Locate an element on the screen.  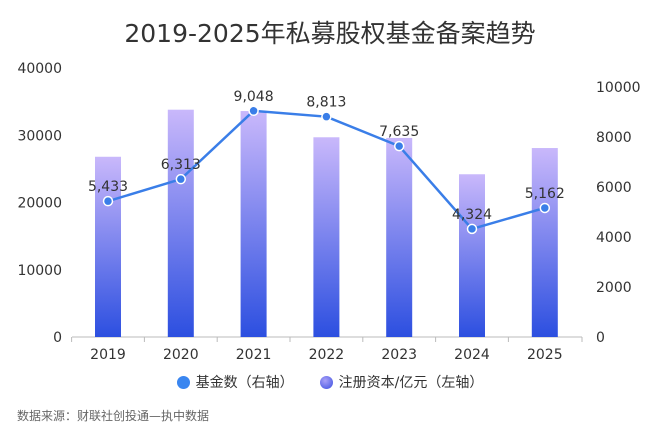
right-y-tick-label: 2000 is located at coordinates (614, 288).